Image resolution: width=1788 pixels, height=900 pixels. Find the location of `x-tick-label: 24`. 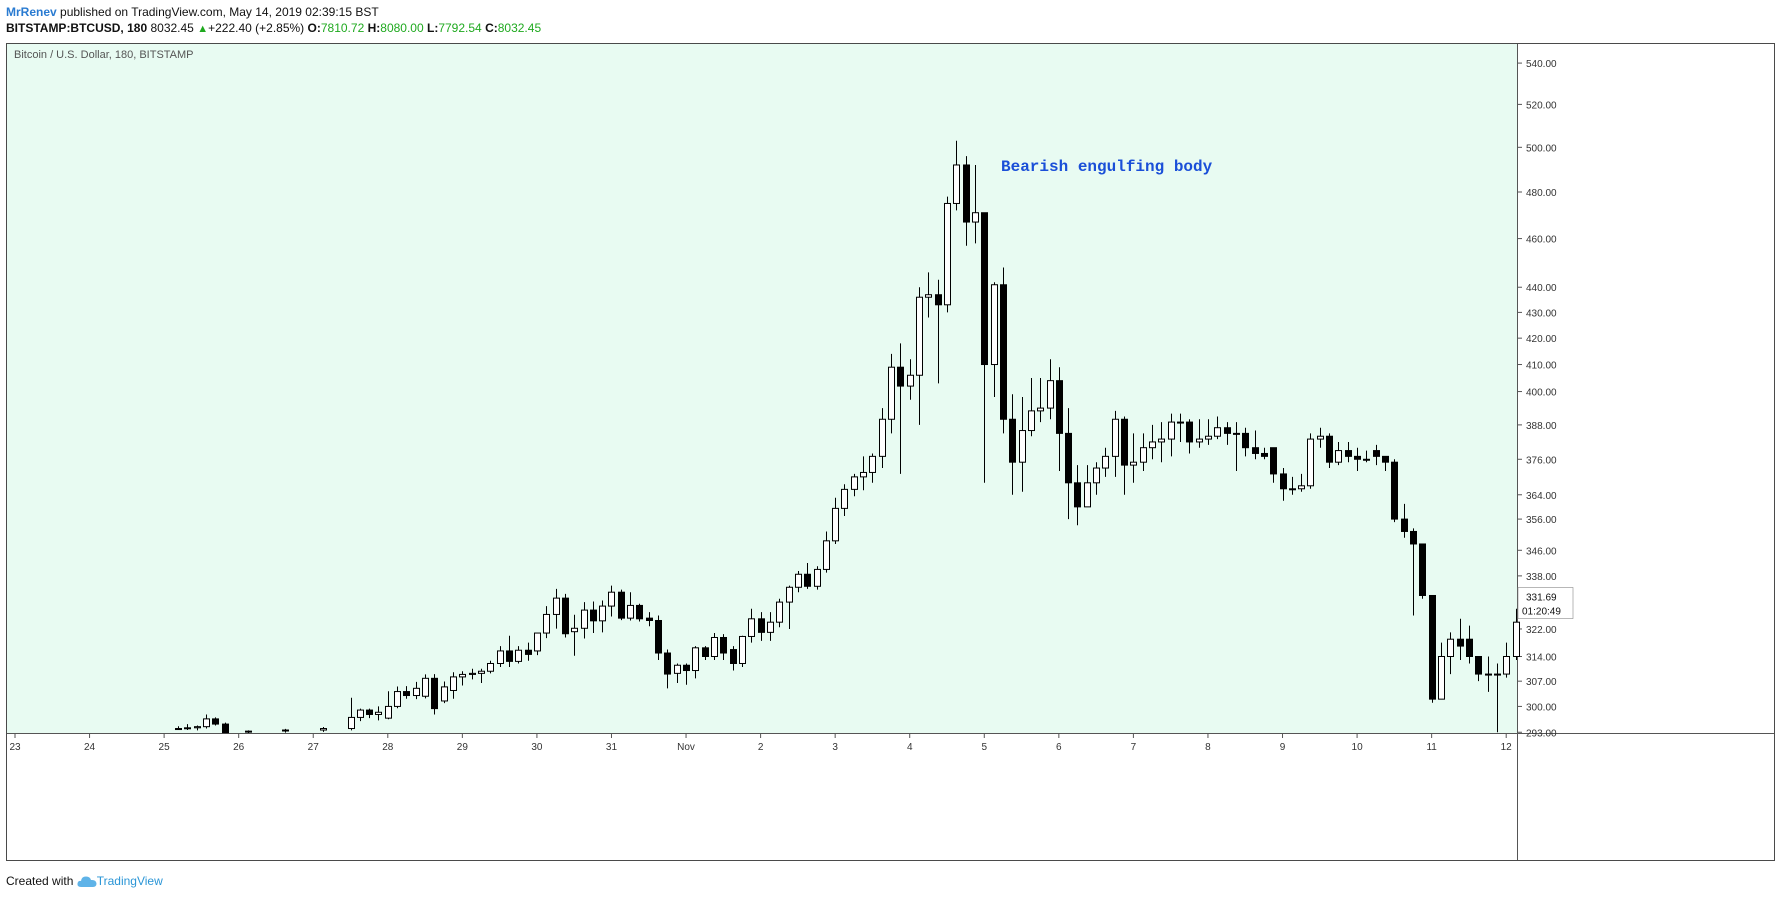

x-tick-label: 24 is located at coordinates (90, 747).